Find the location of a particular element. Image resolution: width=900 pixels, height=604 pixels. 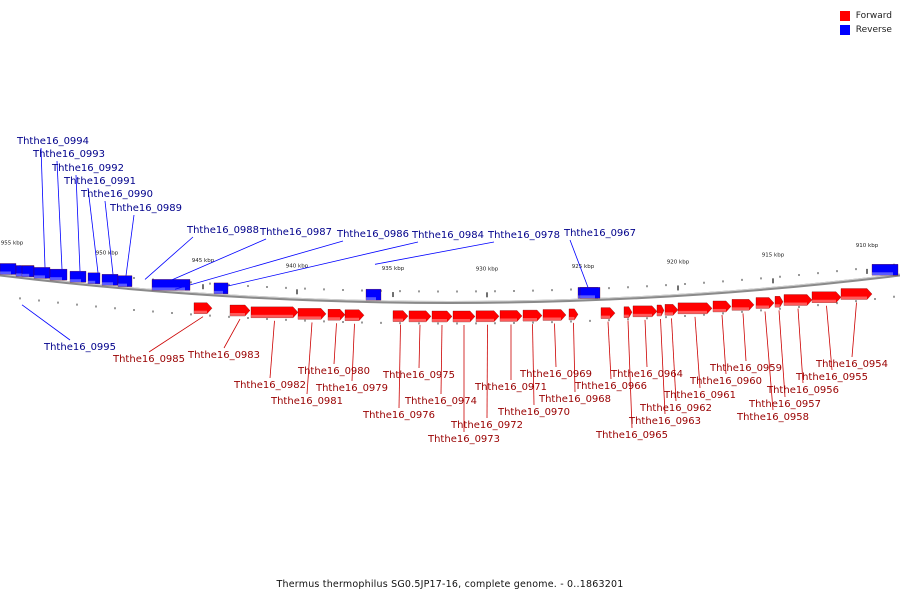

forward-gene-label: Ththe16_0979 is located at coordinates (351, 388).